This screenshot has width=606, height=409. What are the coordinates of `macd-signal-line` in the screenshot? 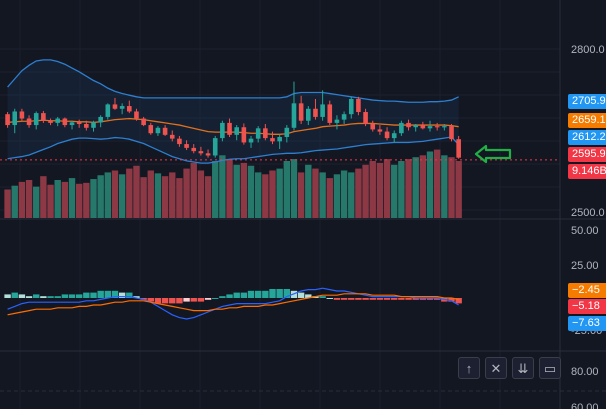 It's located at (233, 304).